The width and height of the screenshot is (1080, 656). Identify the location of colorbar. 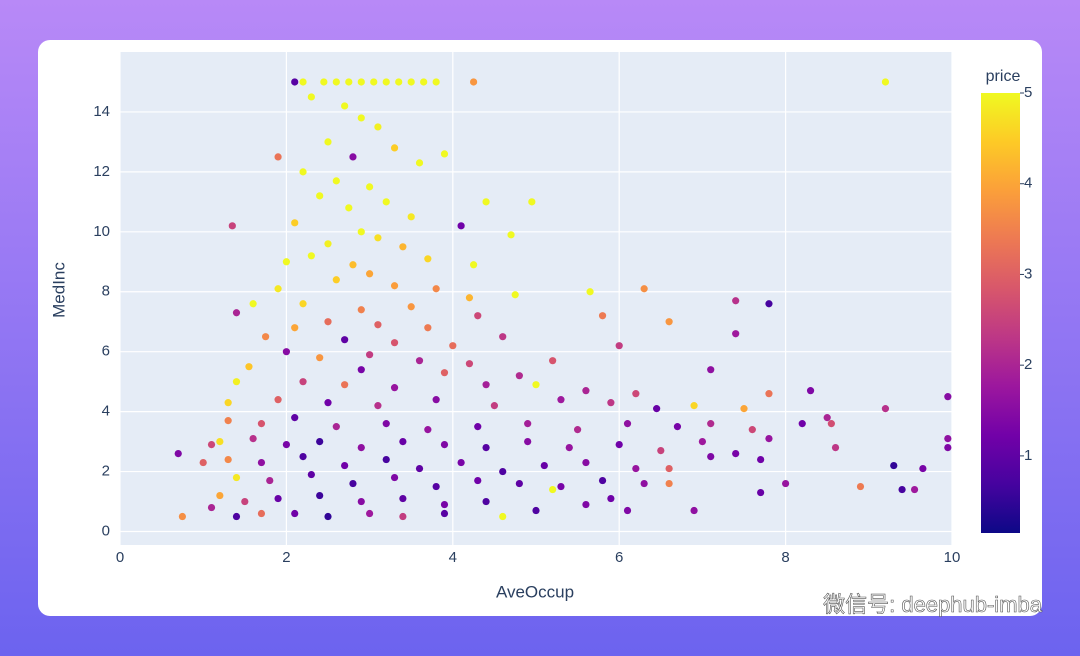
(1000, 313).